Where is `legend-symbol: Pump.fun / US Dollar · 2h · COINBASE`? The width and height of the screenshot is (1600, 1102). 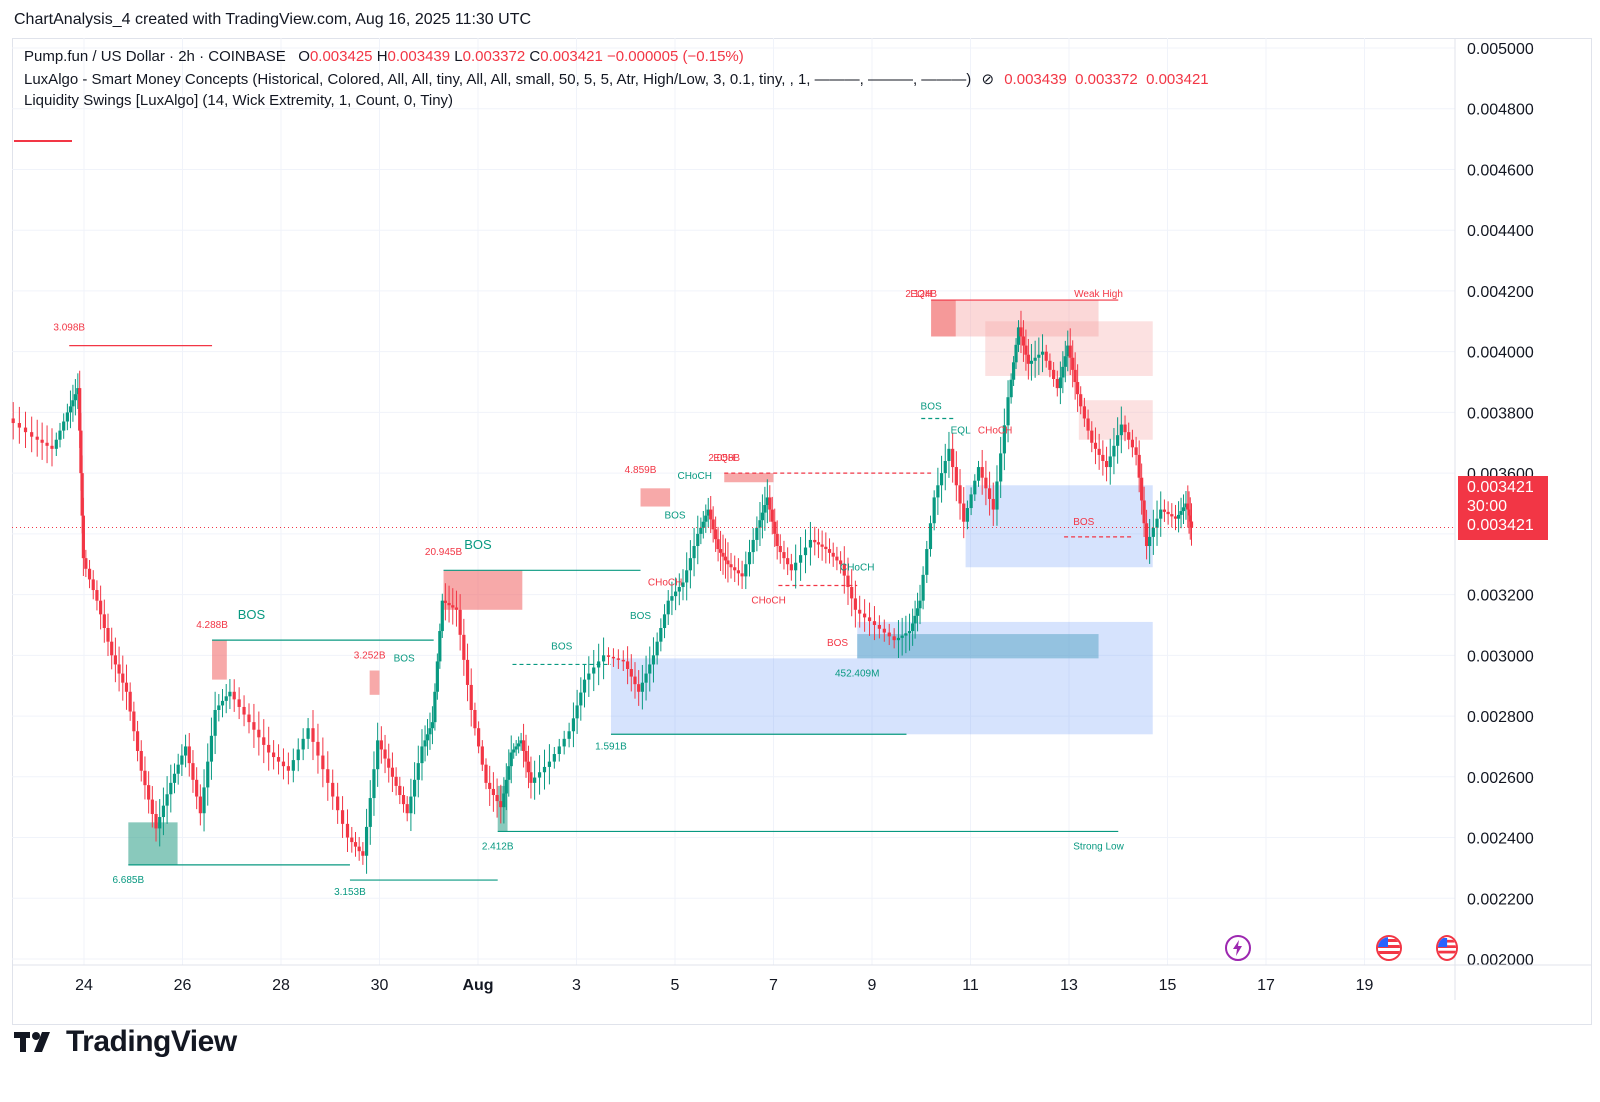 legend-symbol: Pump.fun / US Dollar · 2h · COINBASE is located at coordinates (155, 56).